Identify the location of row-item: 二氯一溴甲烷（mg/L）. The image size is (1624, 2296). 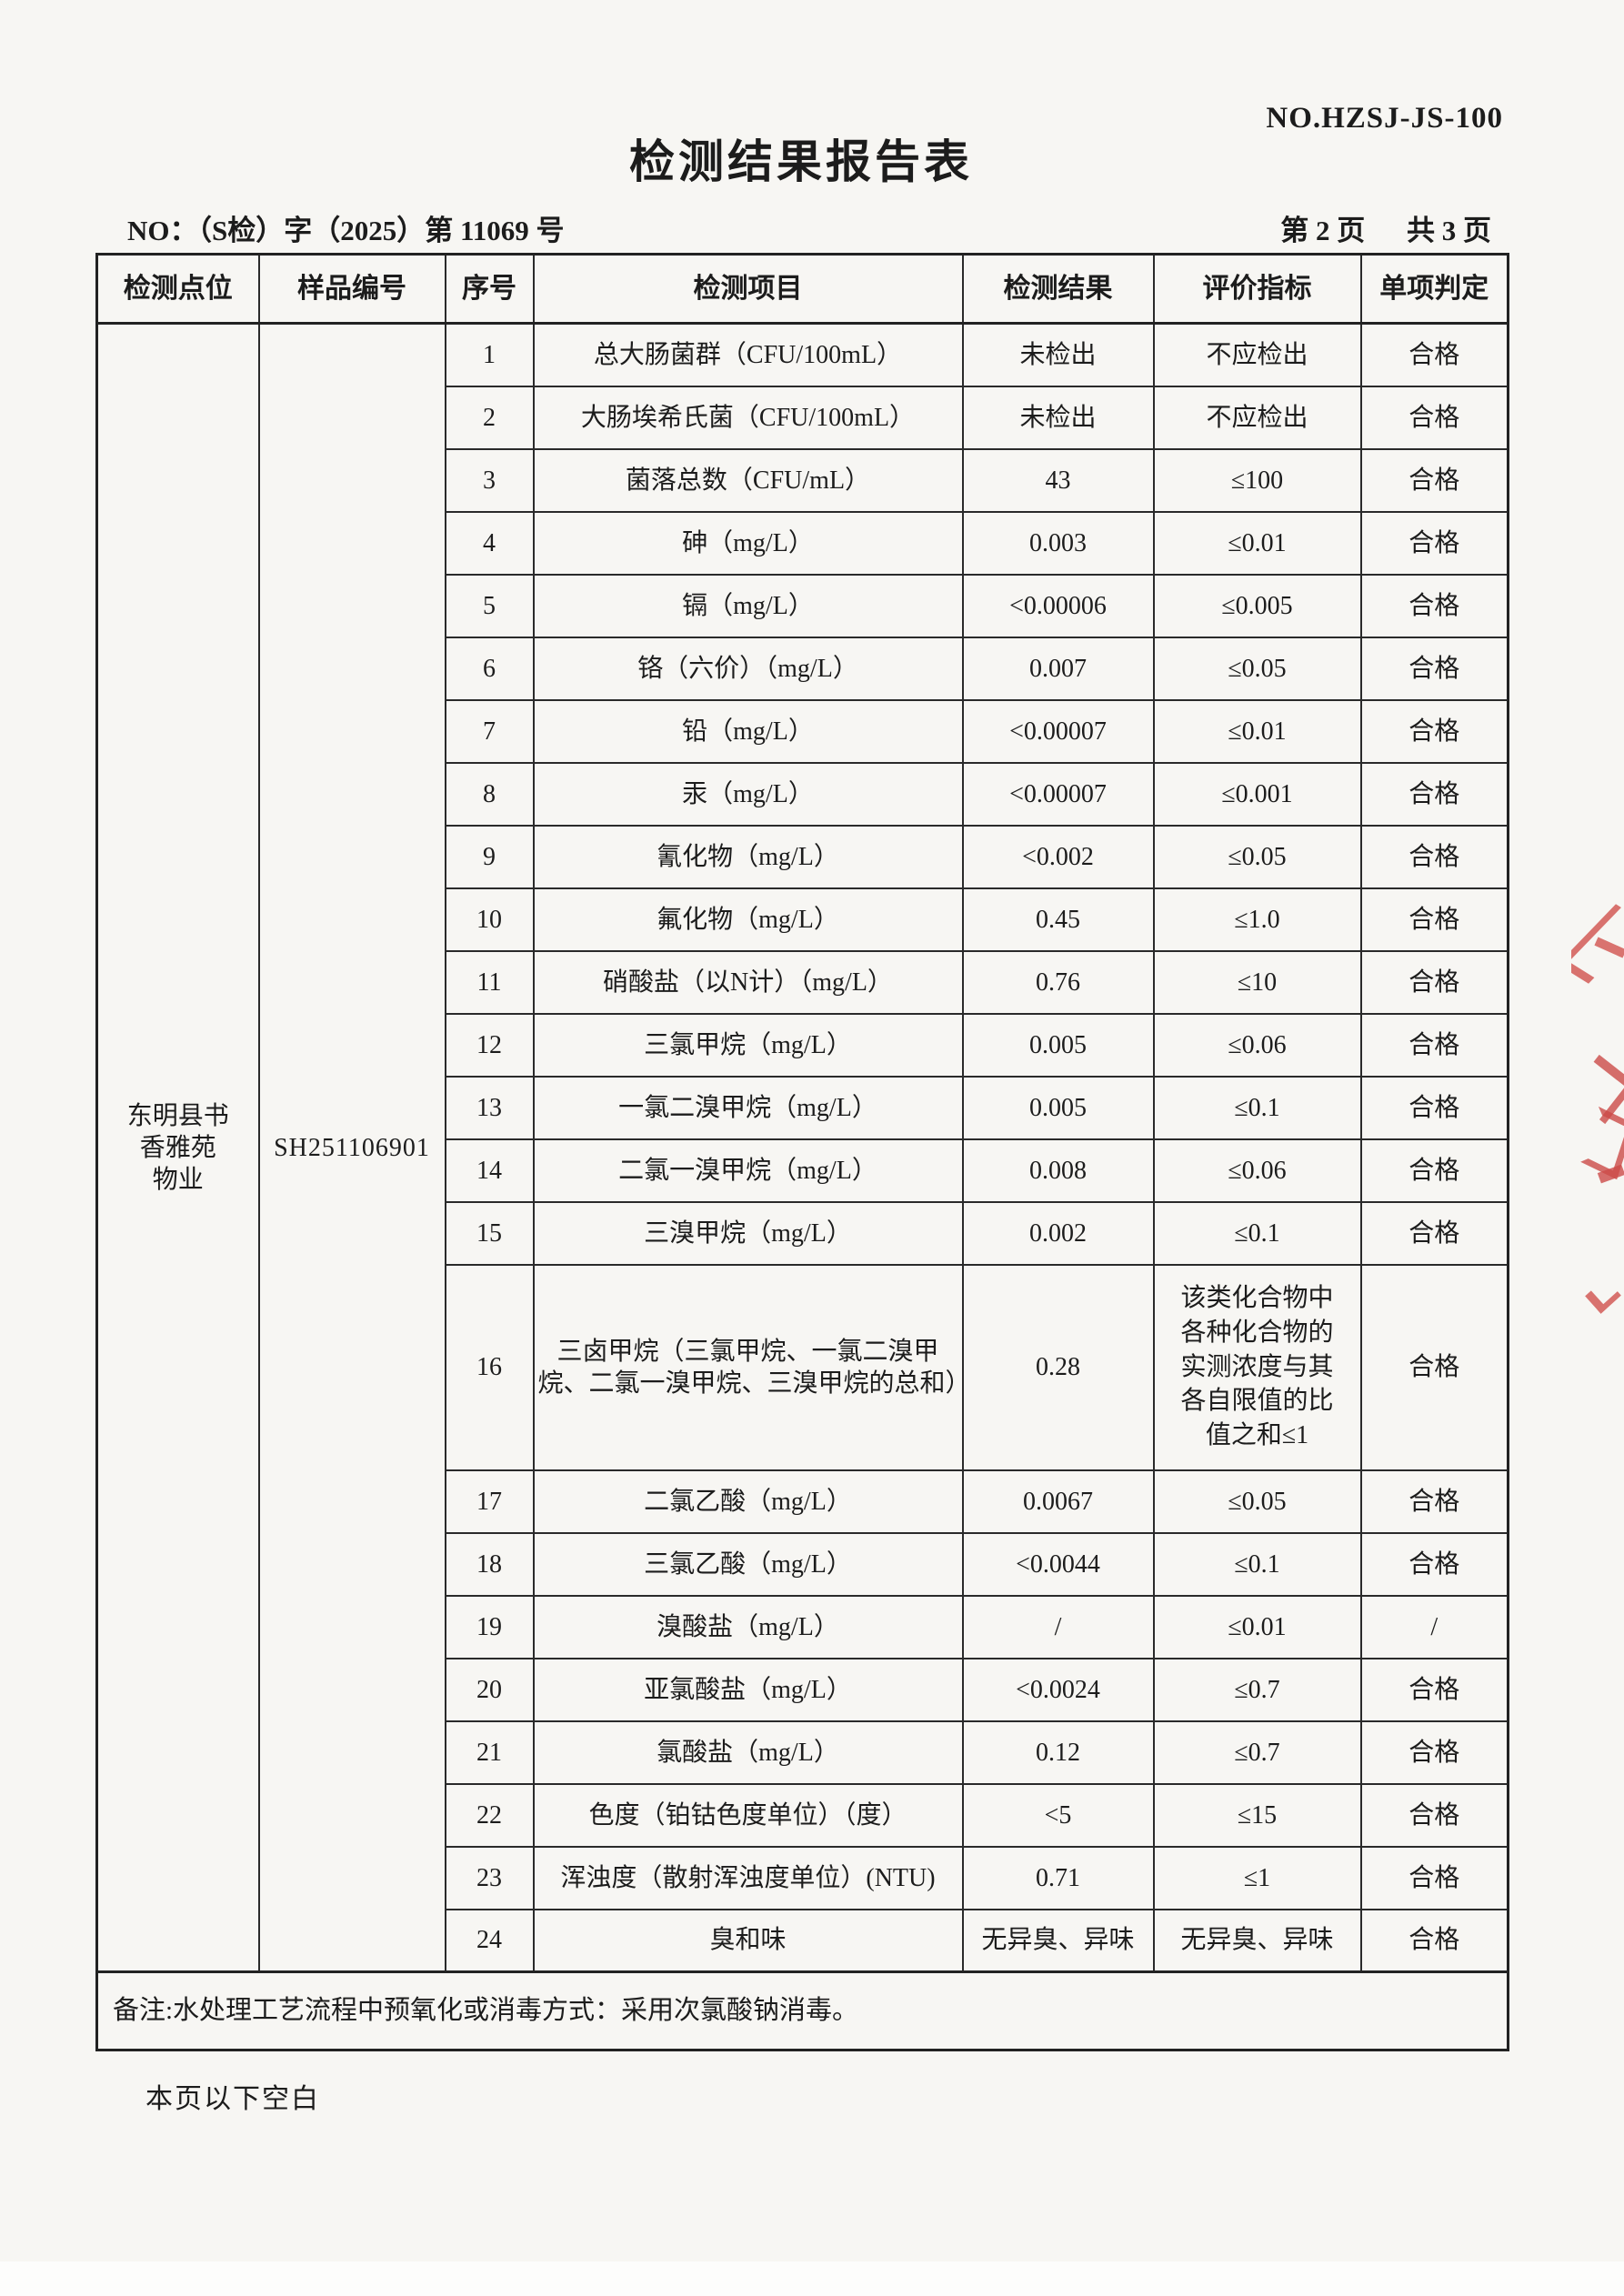
(748, 1170).